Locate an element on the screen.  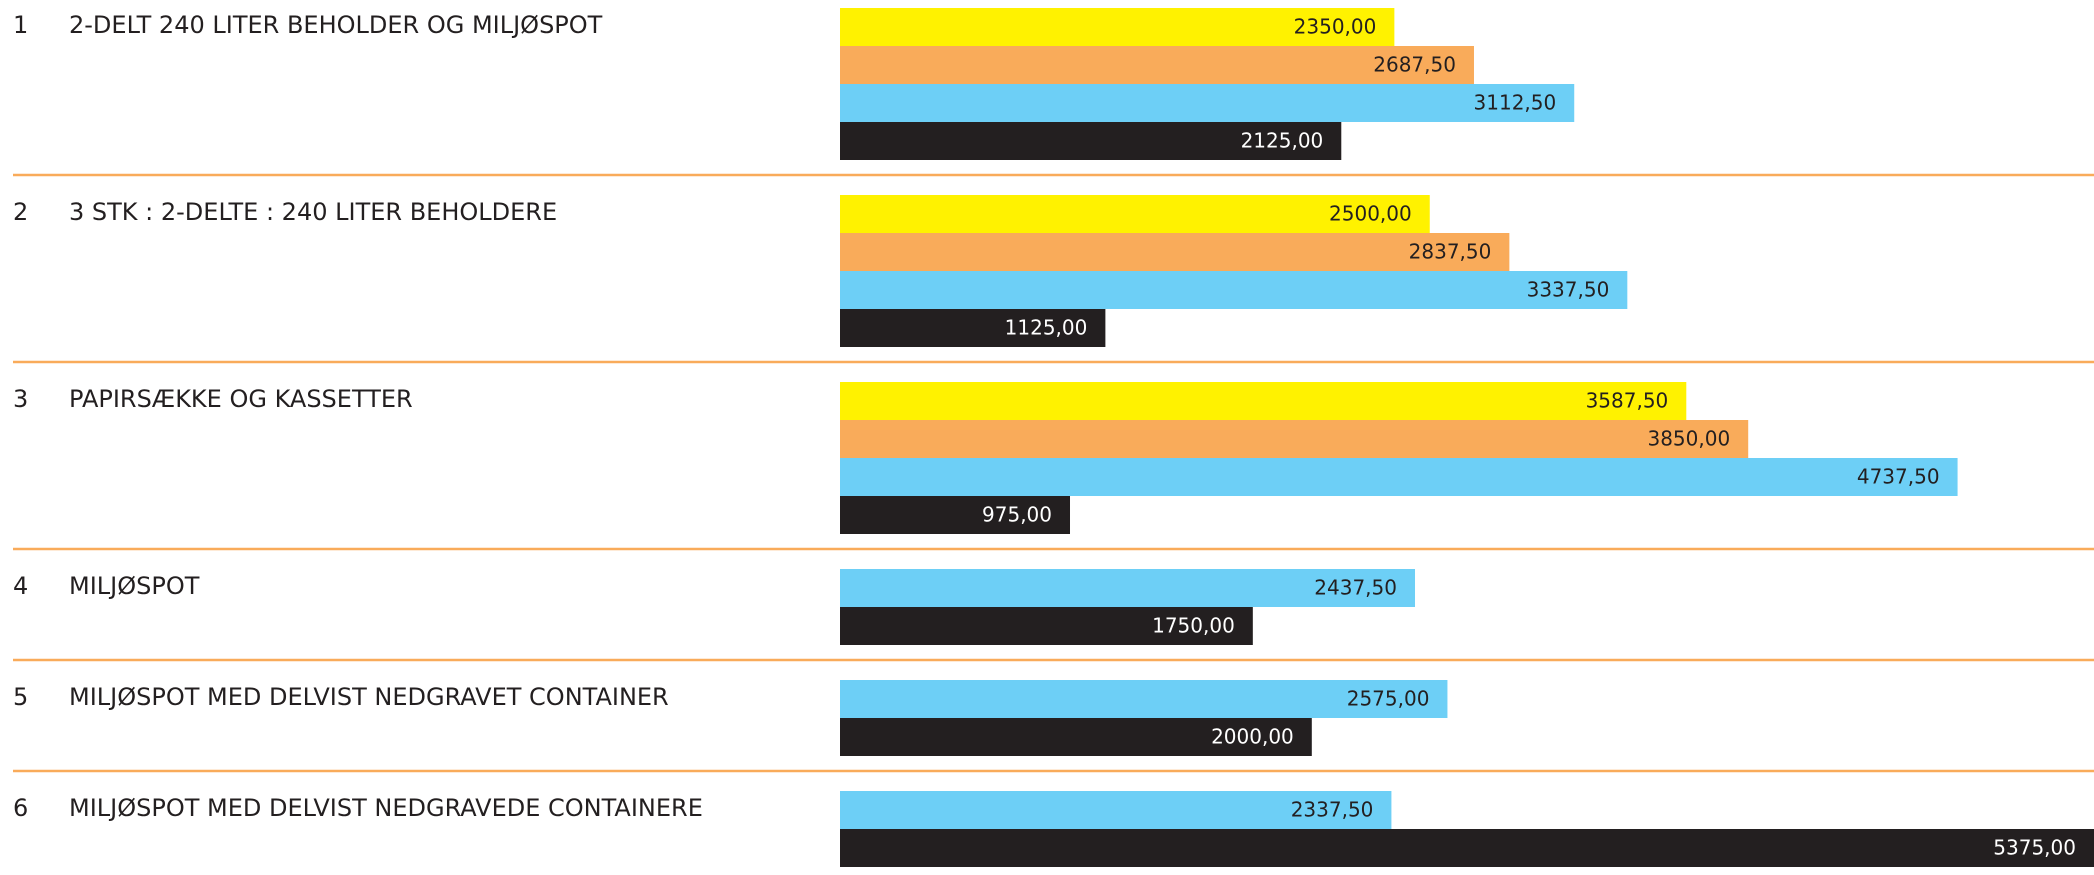
value-label: 1750,00 is located at coordinates (1193, 626).